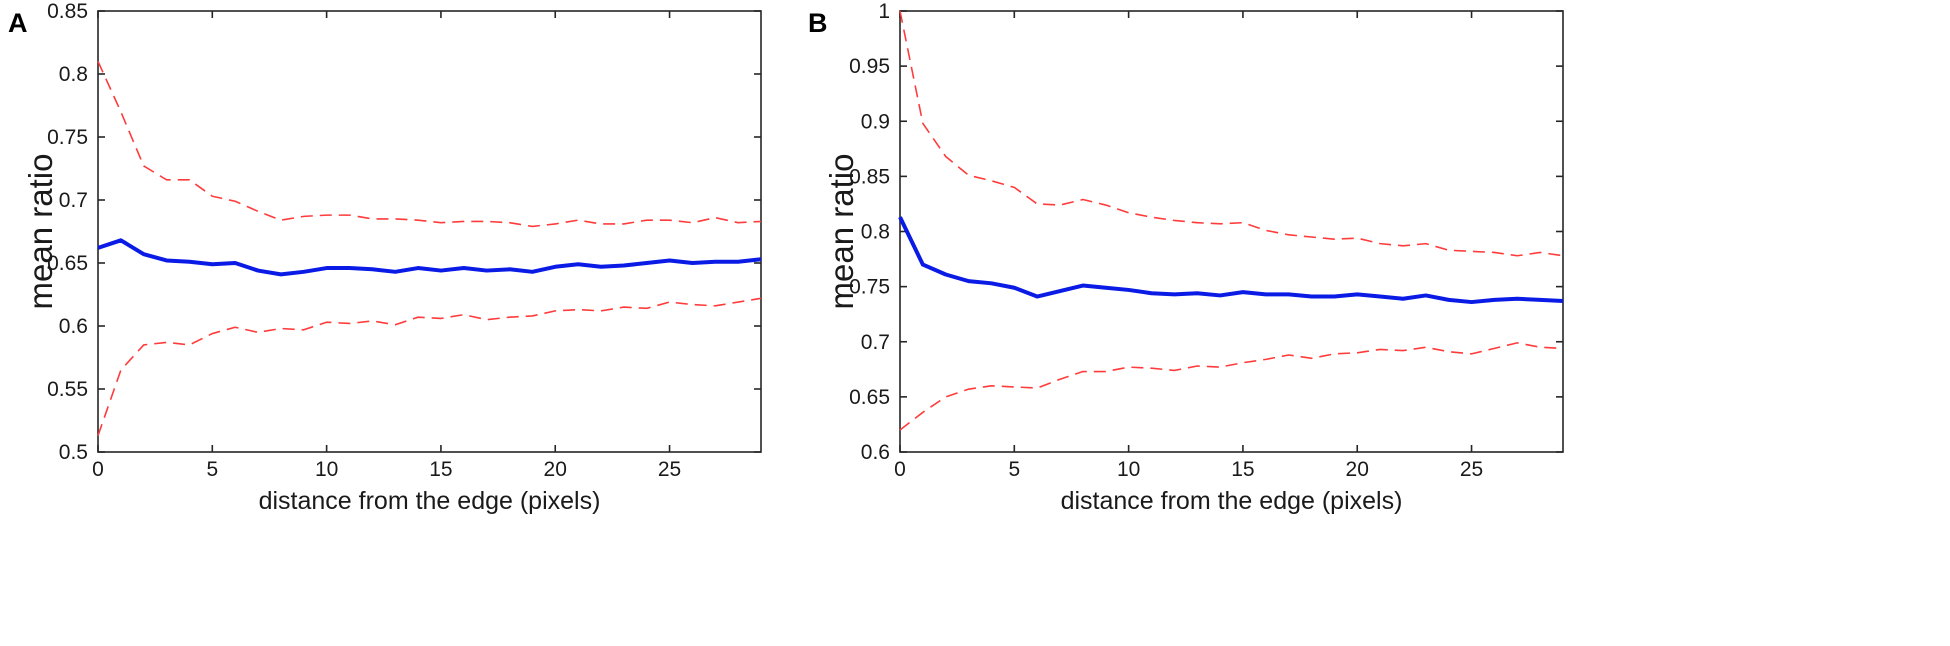  What do you see at coordinates (875, 121) in the screenshot?
I see `panel-b-y-tick-label: 0.9` at bounding box center [875, 121].